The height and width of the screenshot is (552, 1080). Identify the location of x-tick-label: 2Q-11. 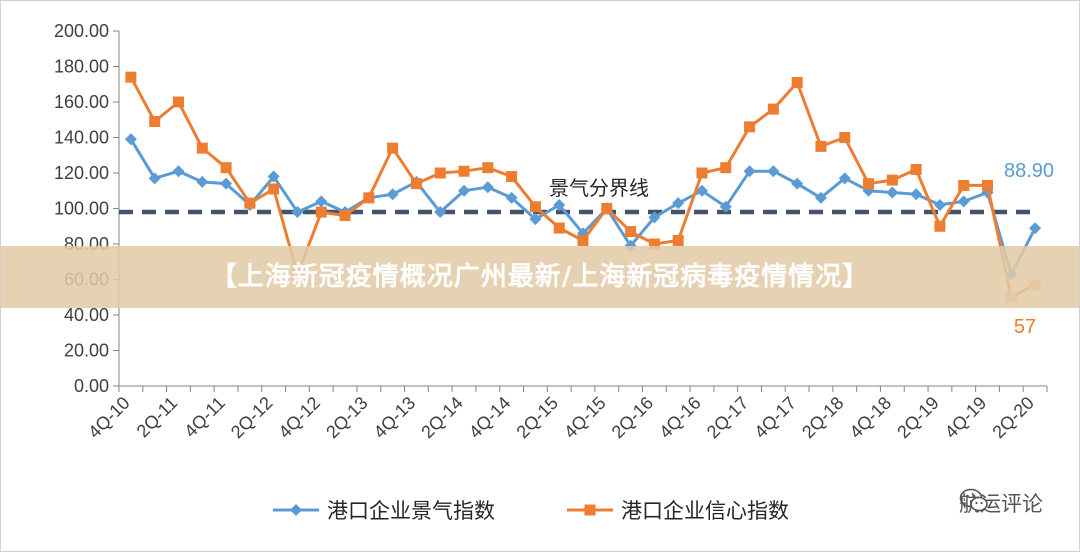
(157, 417).